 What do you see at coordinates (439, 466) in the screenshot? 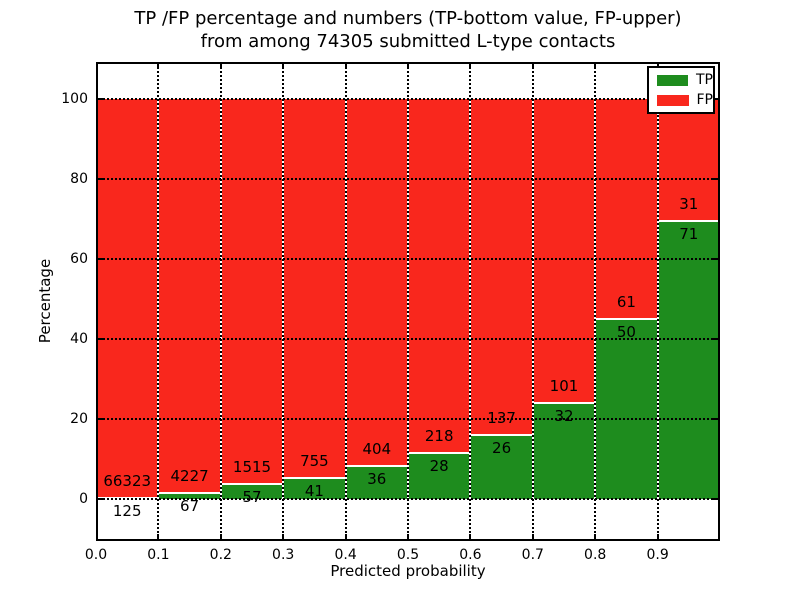
I see `tp-count-label: 28` at bounding box center [439, 466].